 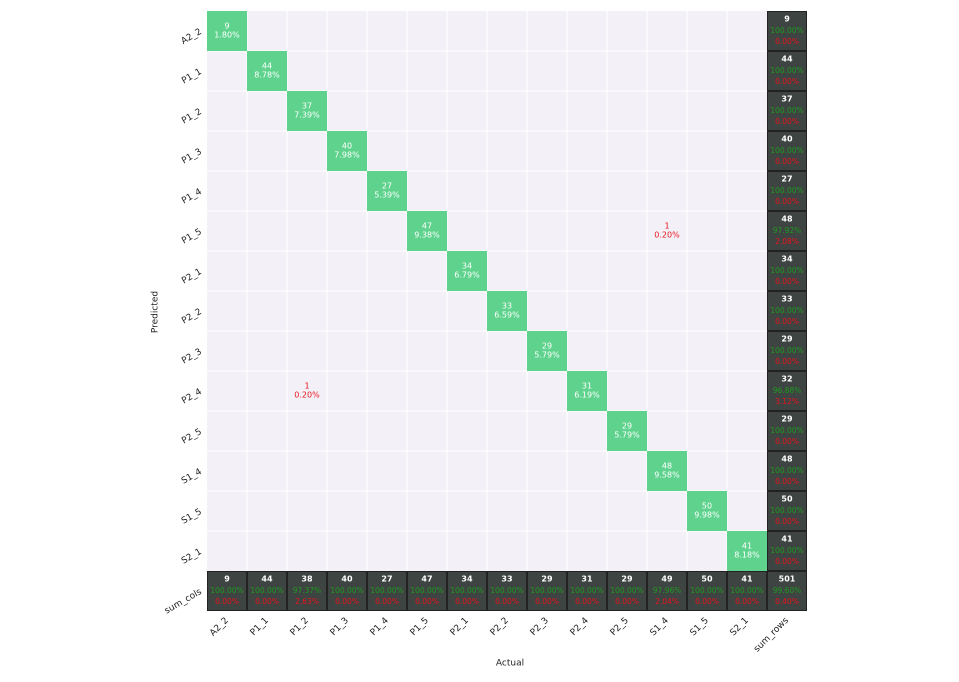 What do you see at coordinates (547, 579) in the screenshot?
I see `col-sum-count: 29` at bounding box center [547, 579].